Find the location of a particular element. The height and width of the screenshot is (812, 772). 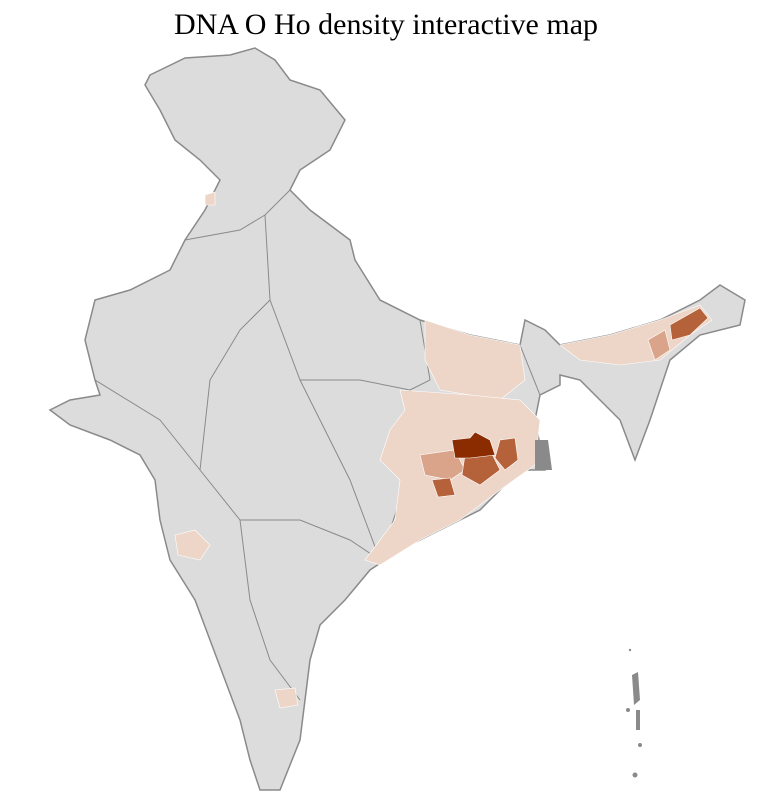

region-low-bihar is located at coordinates (475, 360).